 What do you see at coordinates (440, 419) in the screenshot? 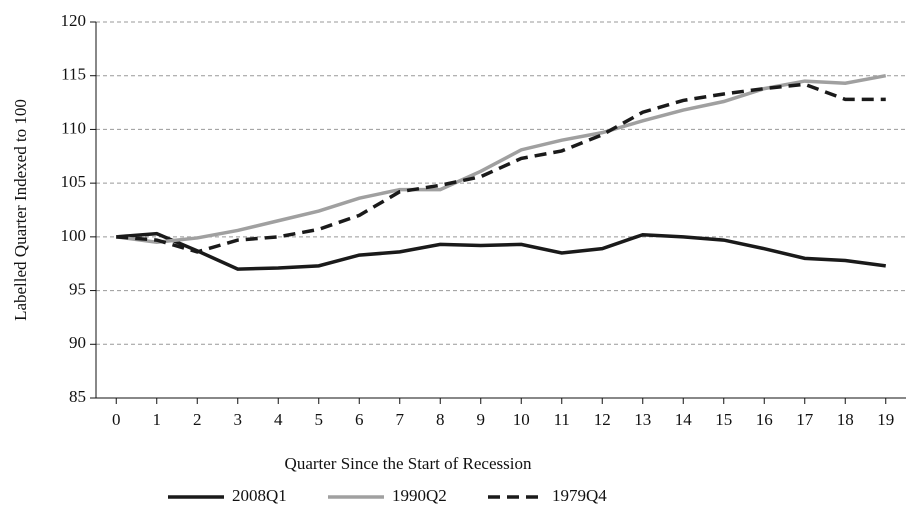
I see `x-tick-label: 8` at bounding box center [440, 419].